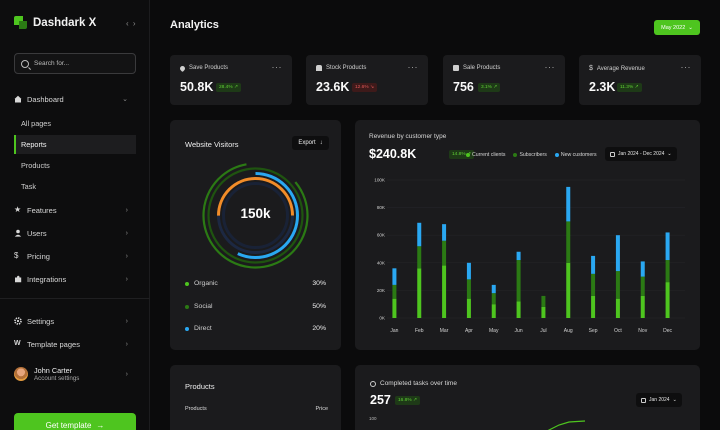 The image size is (720, 430). What do you see at coordinates (75, 144) in the screenshot?
I see `sub-item-reports: Reports` at bounding box center [75, 144].